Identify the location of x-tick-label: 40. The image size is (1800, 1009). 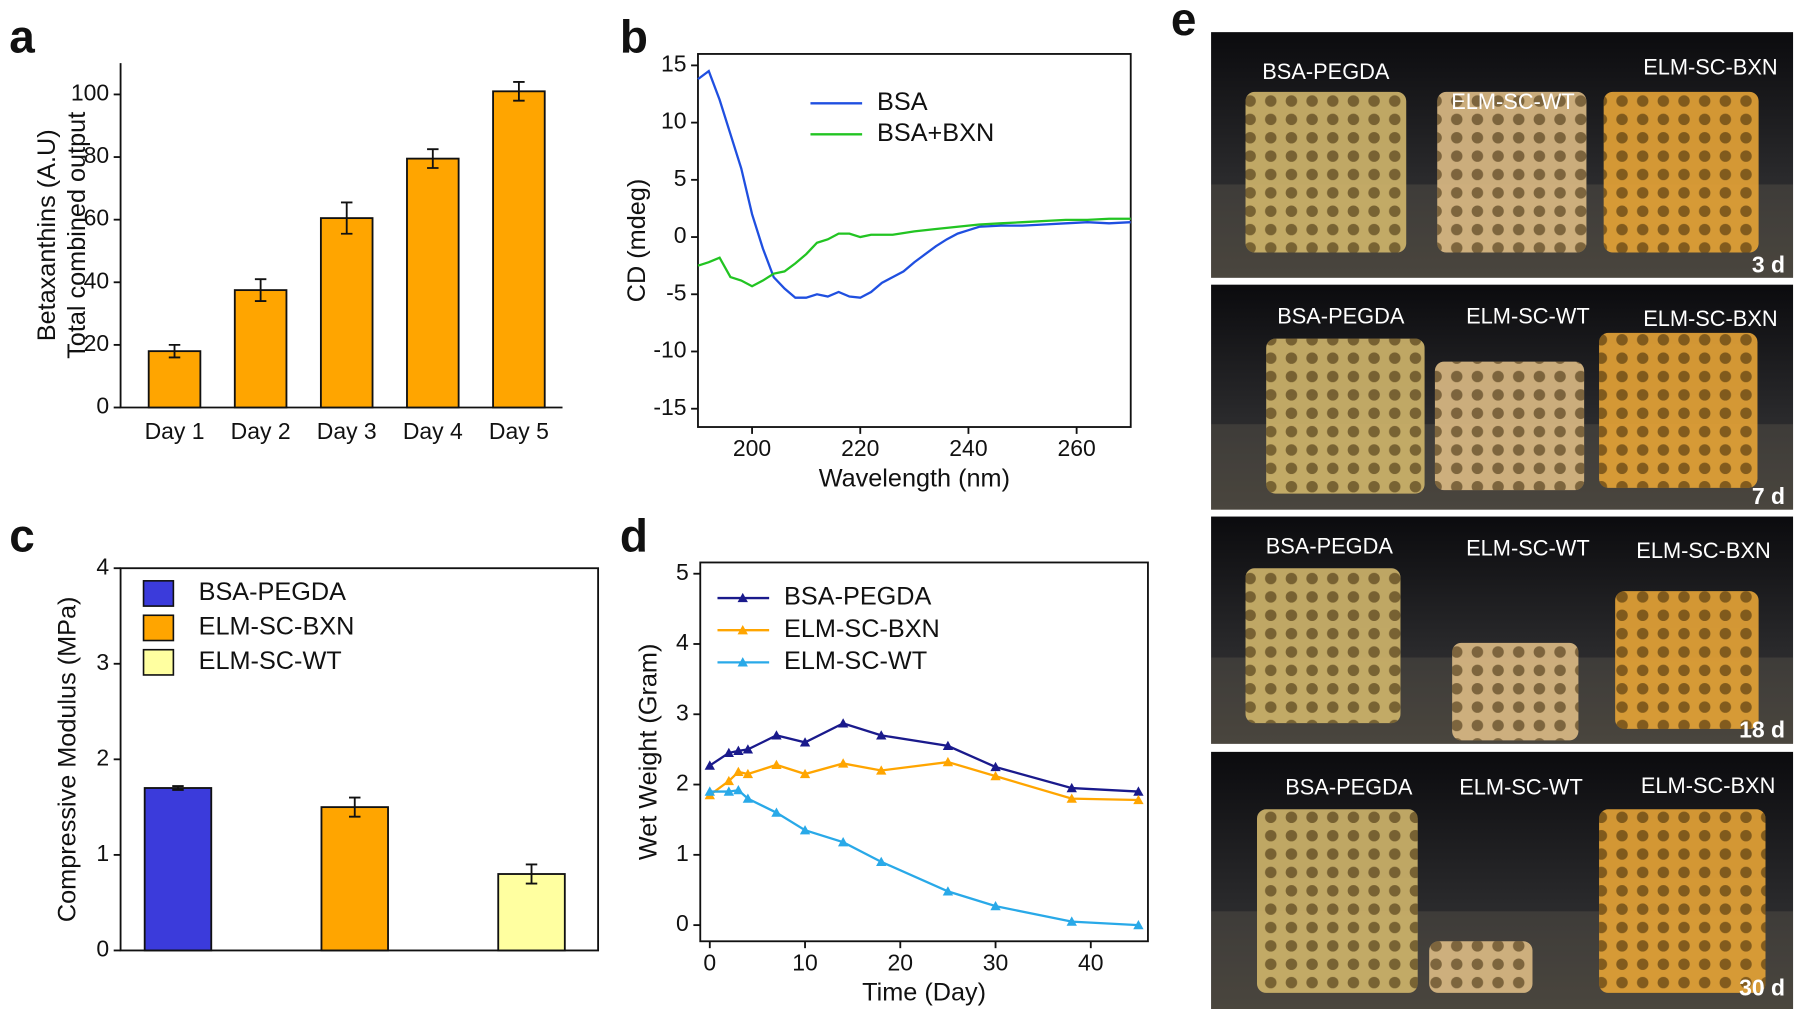
(1091, 962).